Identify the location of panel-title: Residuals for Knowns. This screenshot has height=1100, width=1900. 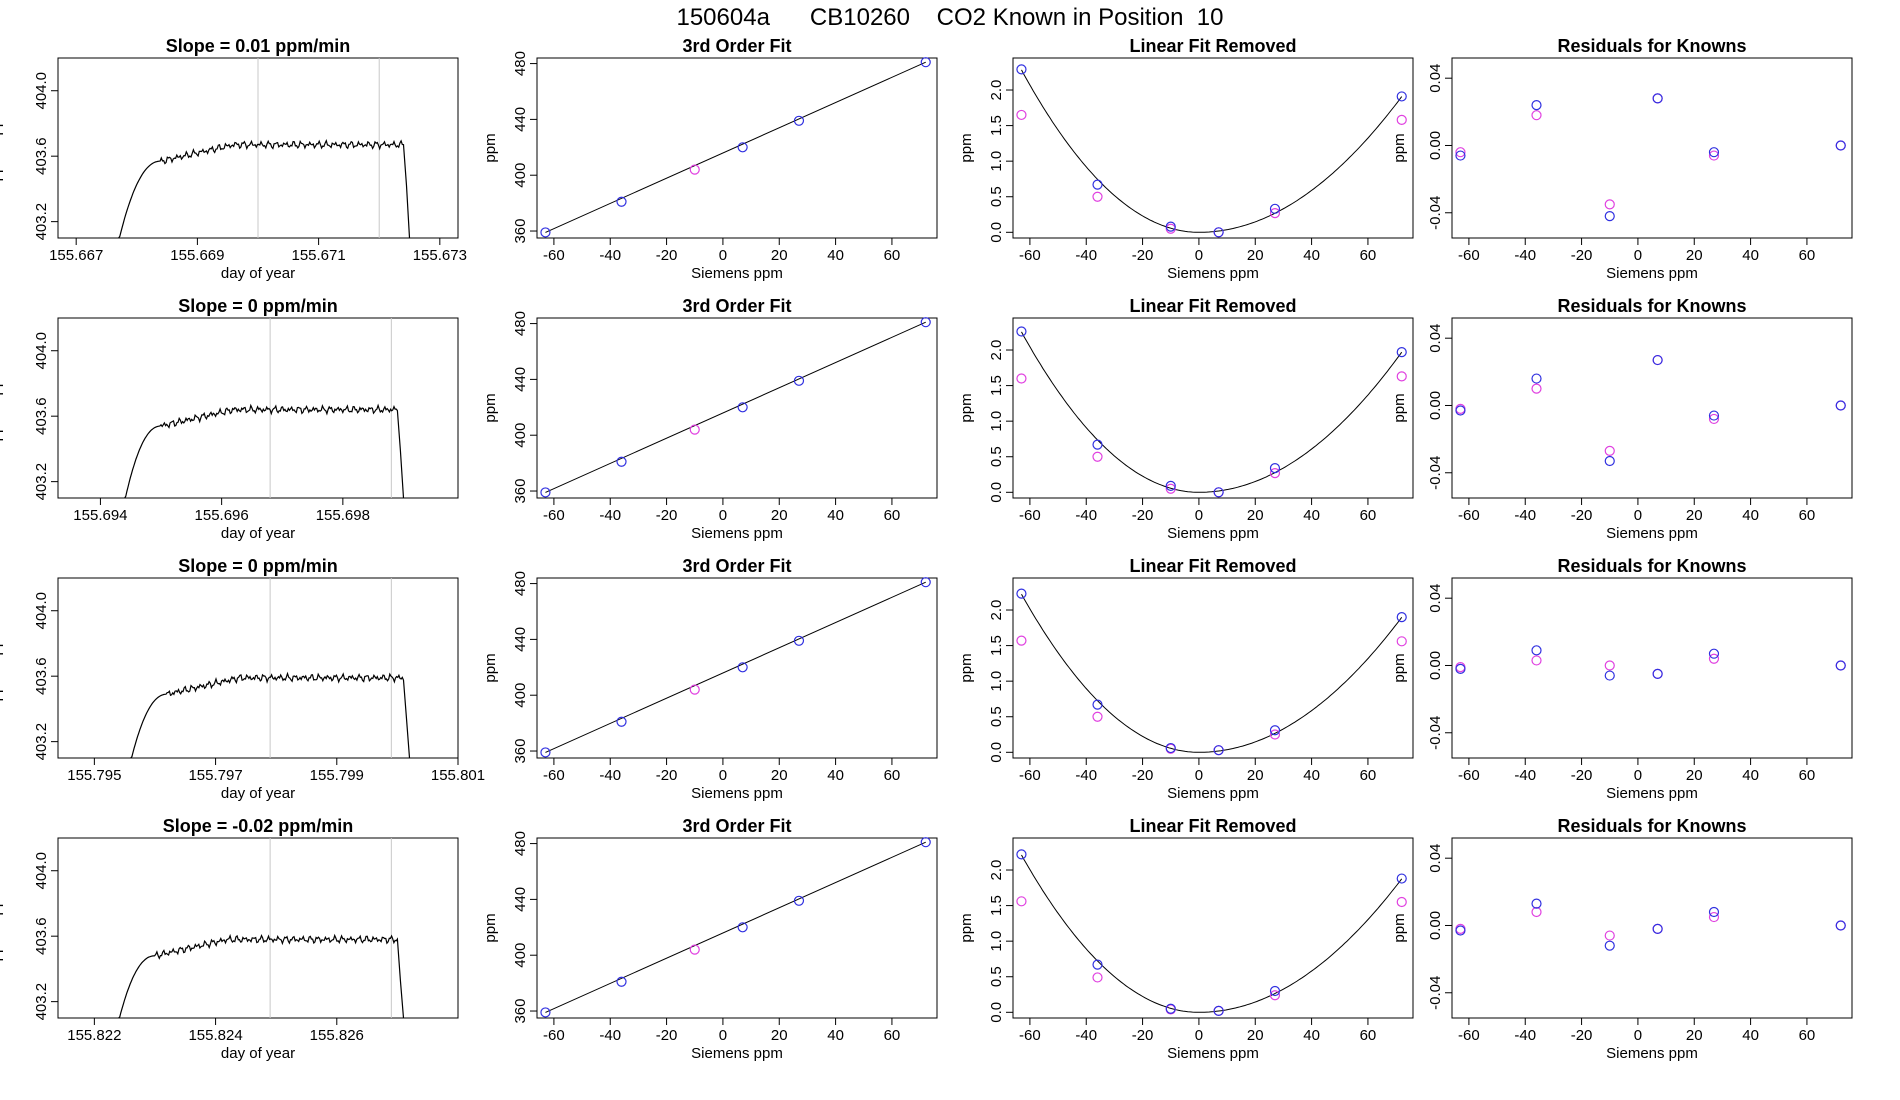
(1651, 46).